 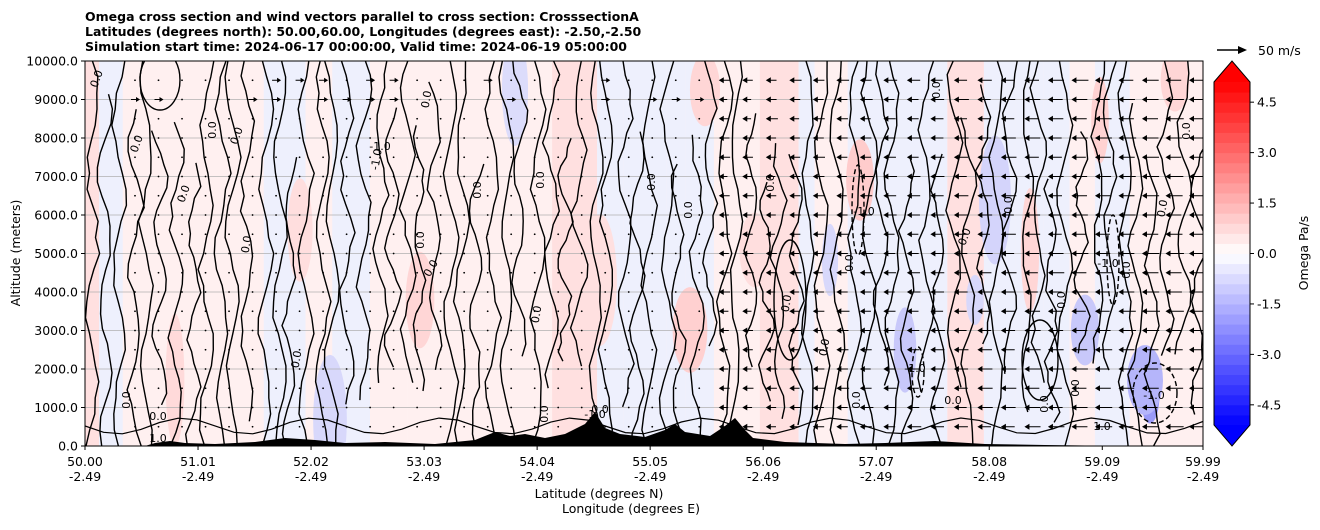 I want to click on colorbar-tick-label: 4.5, so click(x=1267, y=102).